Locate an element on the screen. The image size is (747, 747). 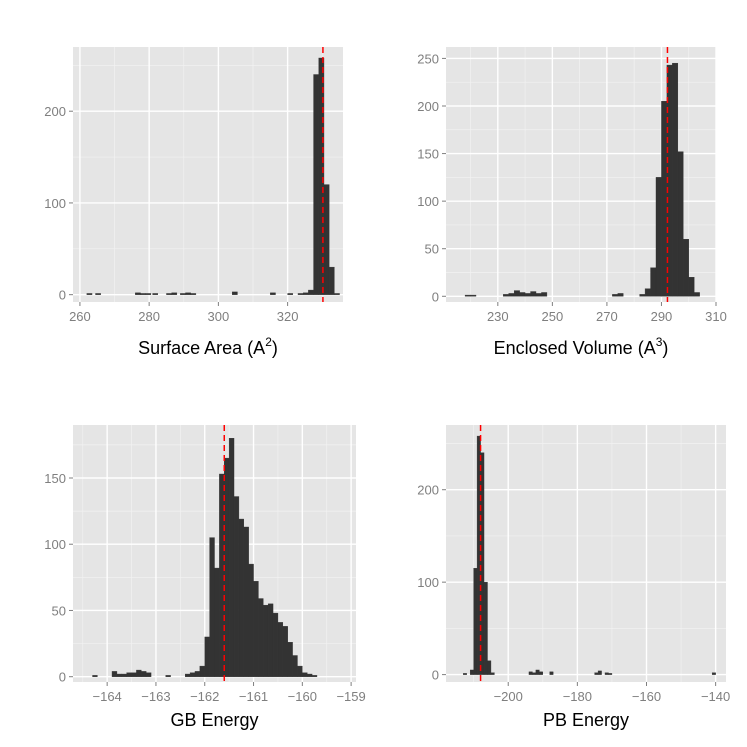
x-tick-label: −162 is located at coordinates (204, 696).